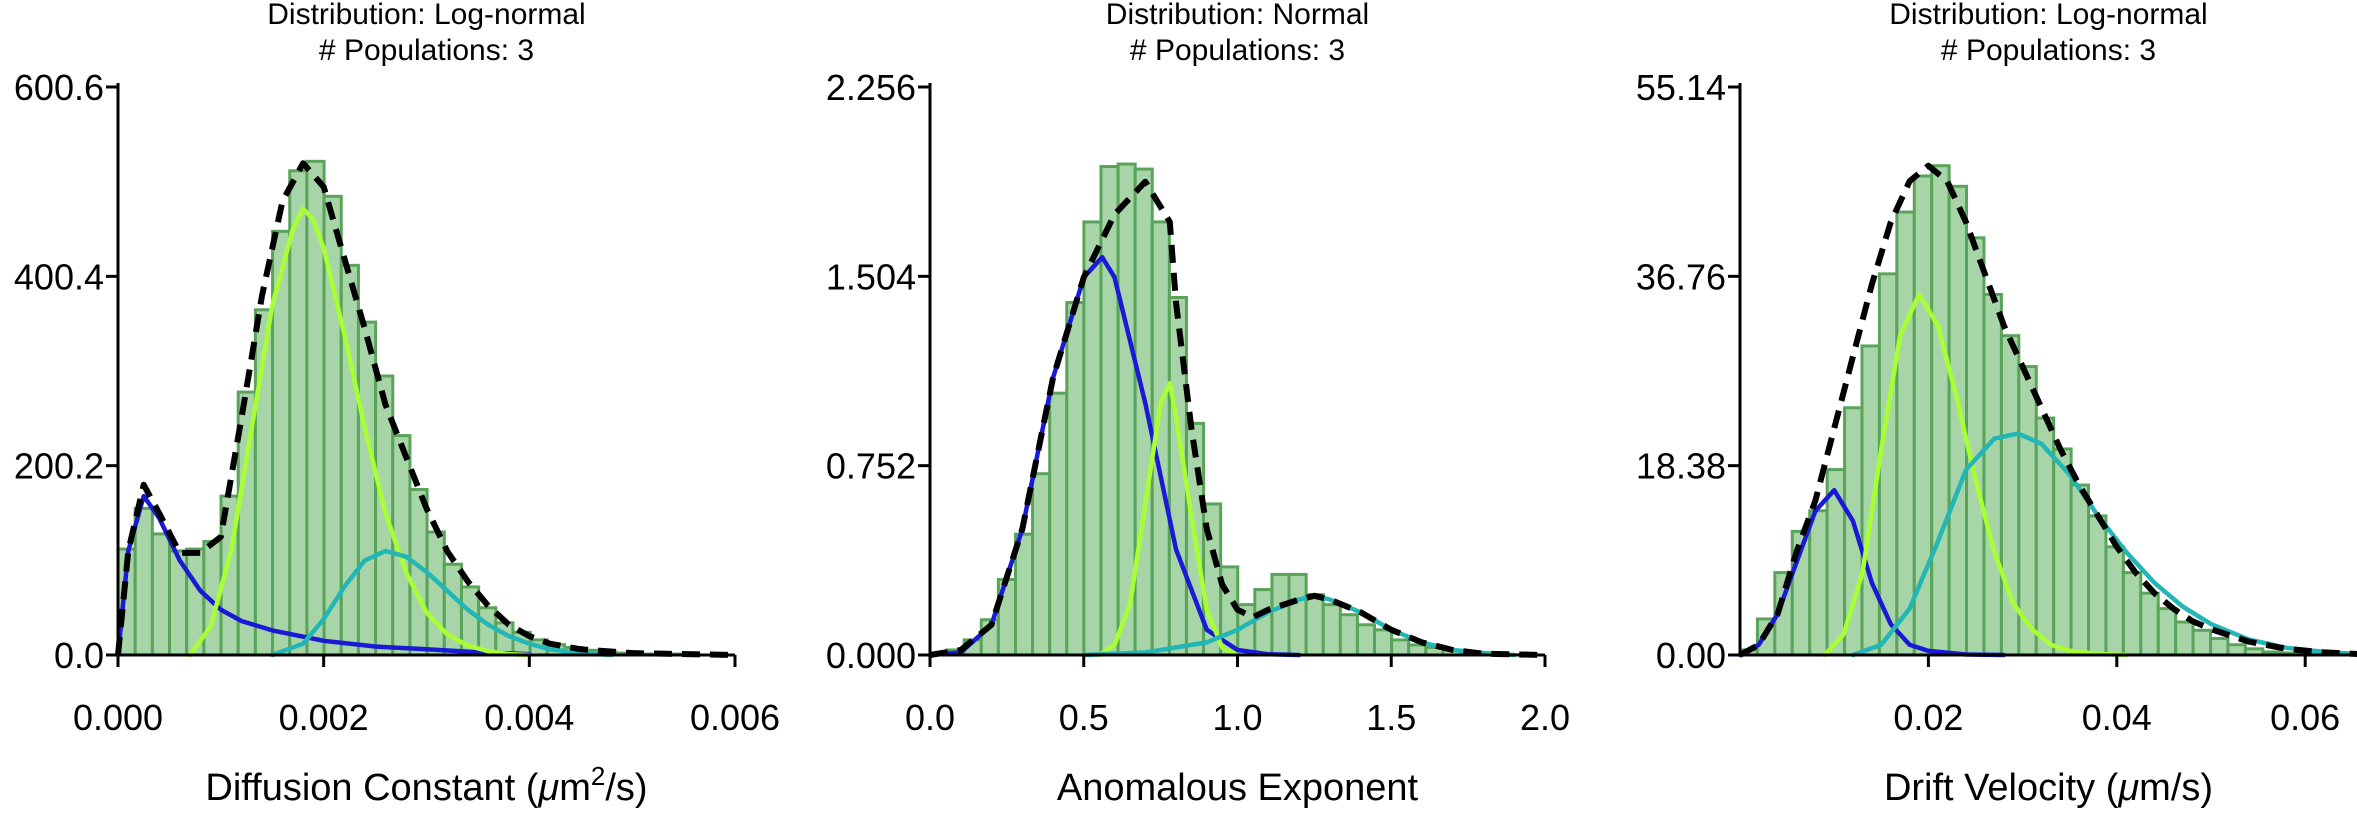 This screenshot has width=2357, height=818. I want to click on x-tick-label: 0.006, so click(735, 717).